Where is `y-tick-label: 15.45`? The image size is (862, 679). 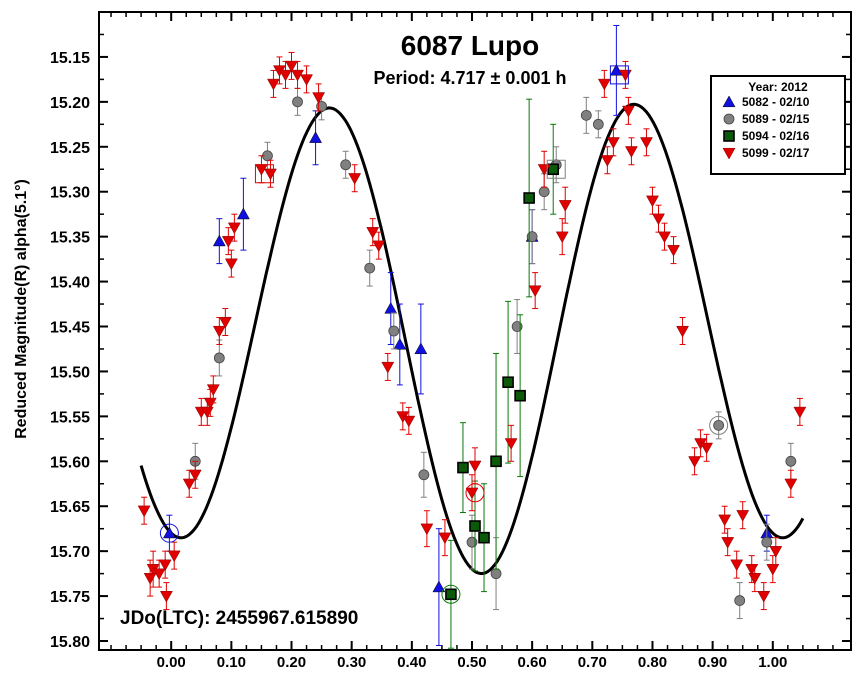 y-tick-label: 15.45 is located at coordinates (70, 328).